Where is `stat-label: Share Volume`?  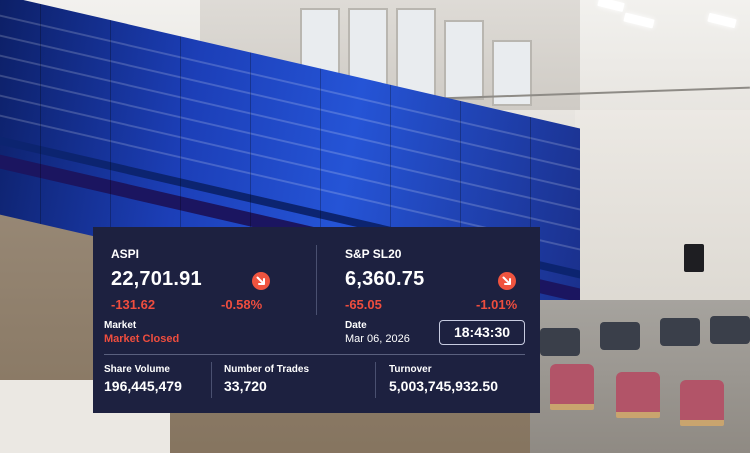 stat-label: Share Volume is located at coordinates (137, 369).